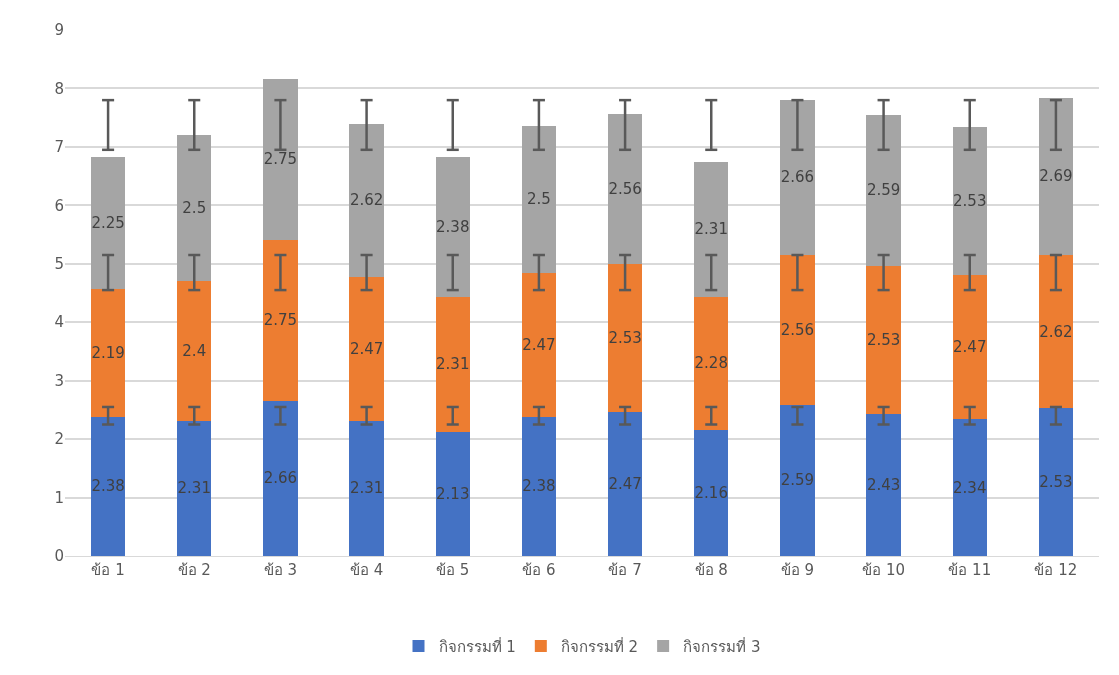 This screenshot has width=1119, height=675. What do you see at coordinates (970, 570) in the screenshot?
I see `x-tick-label: ข้อ 11` at bounding box center [970, 570].